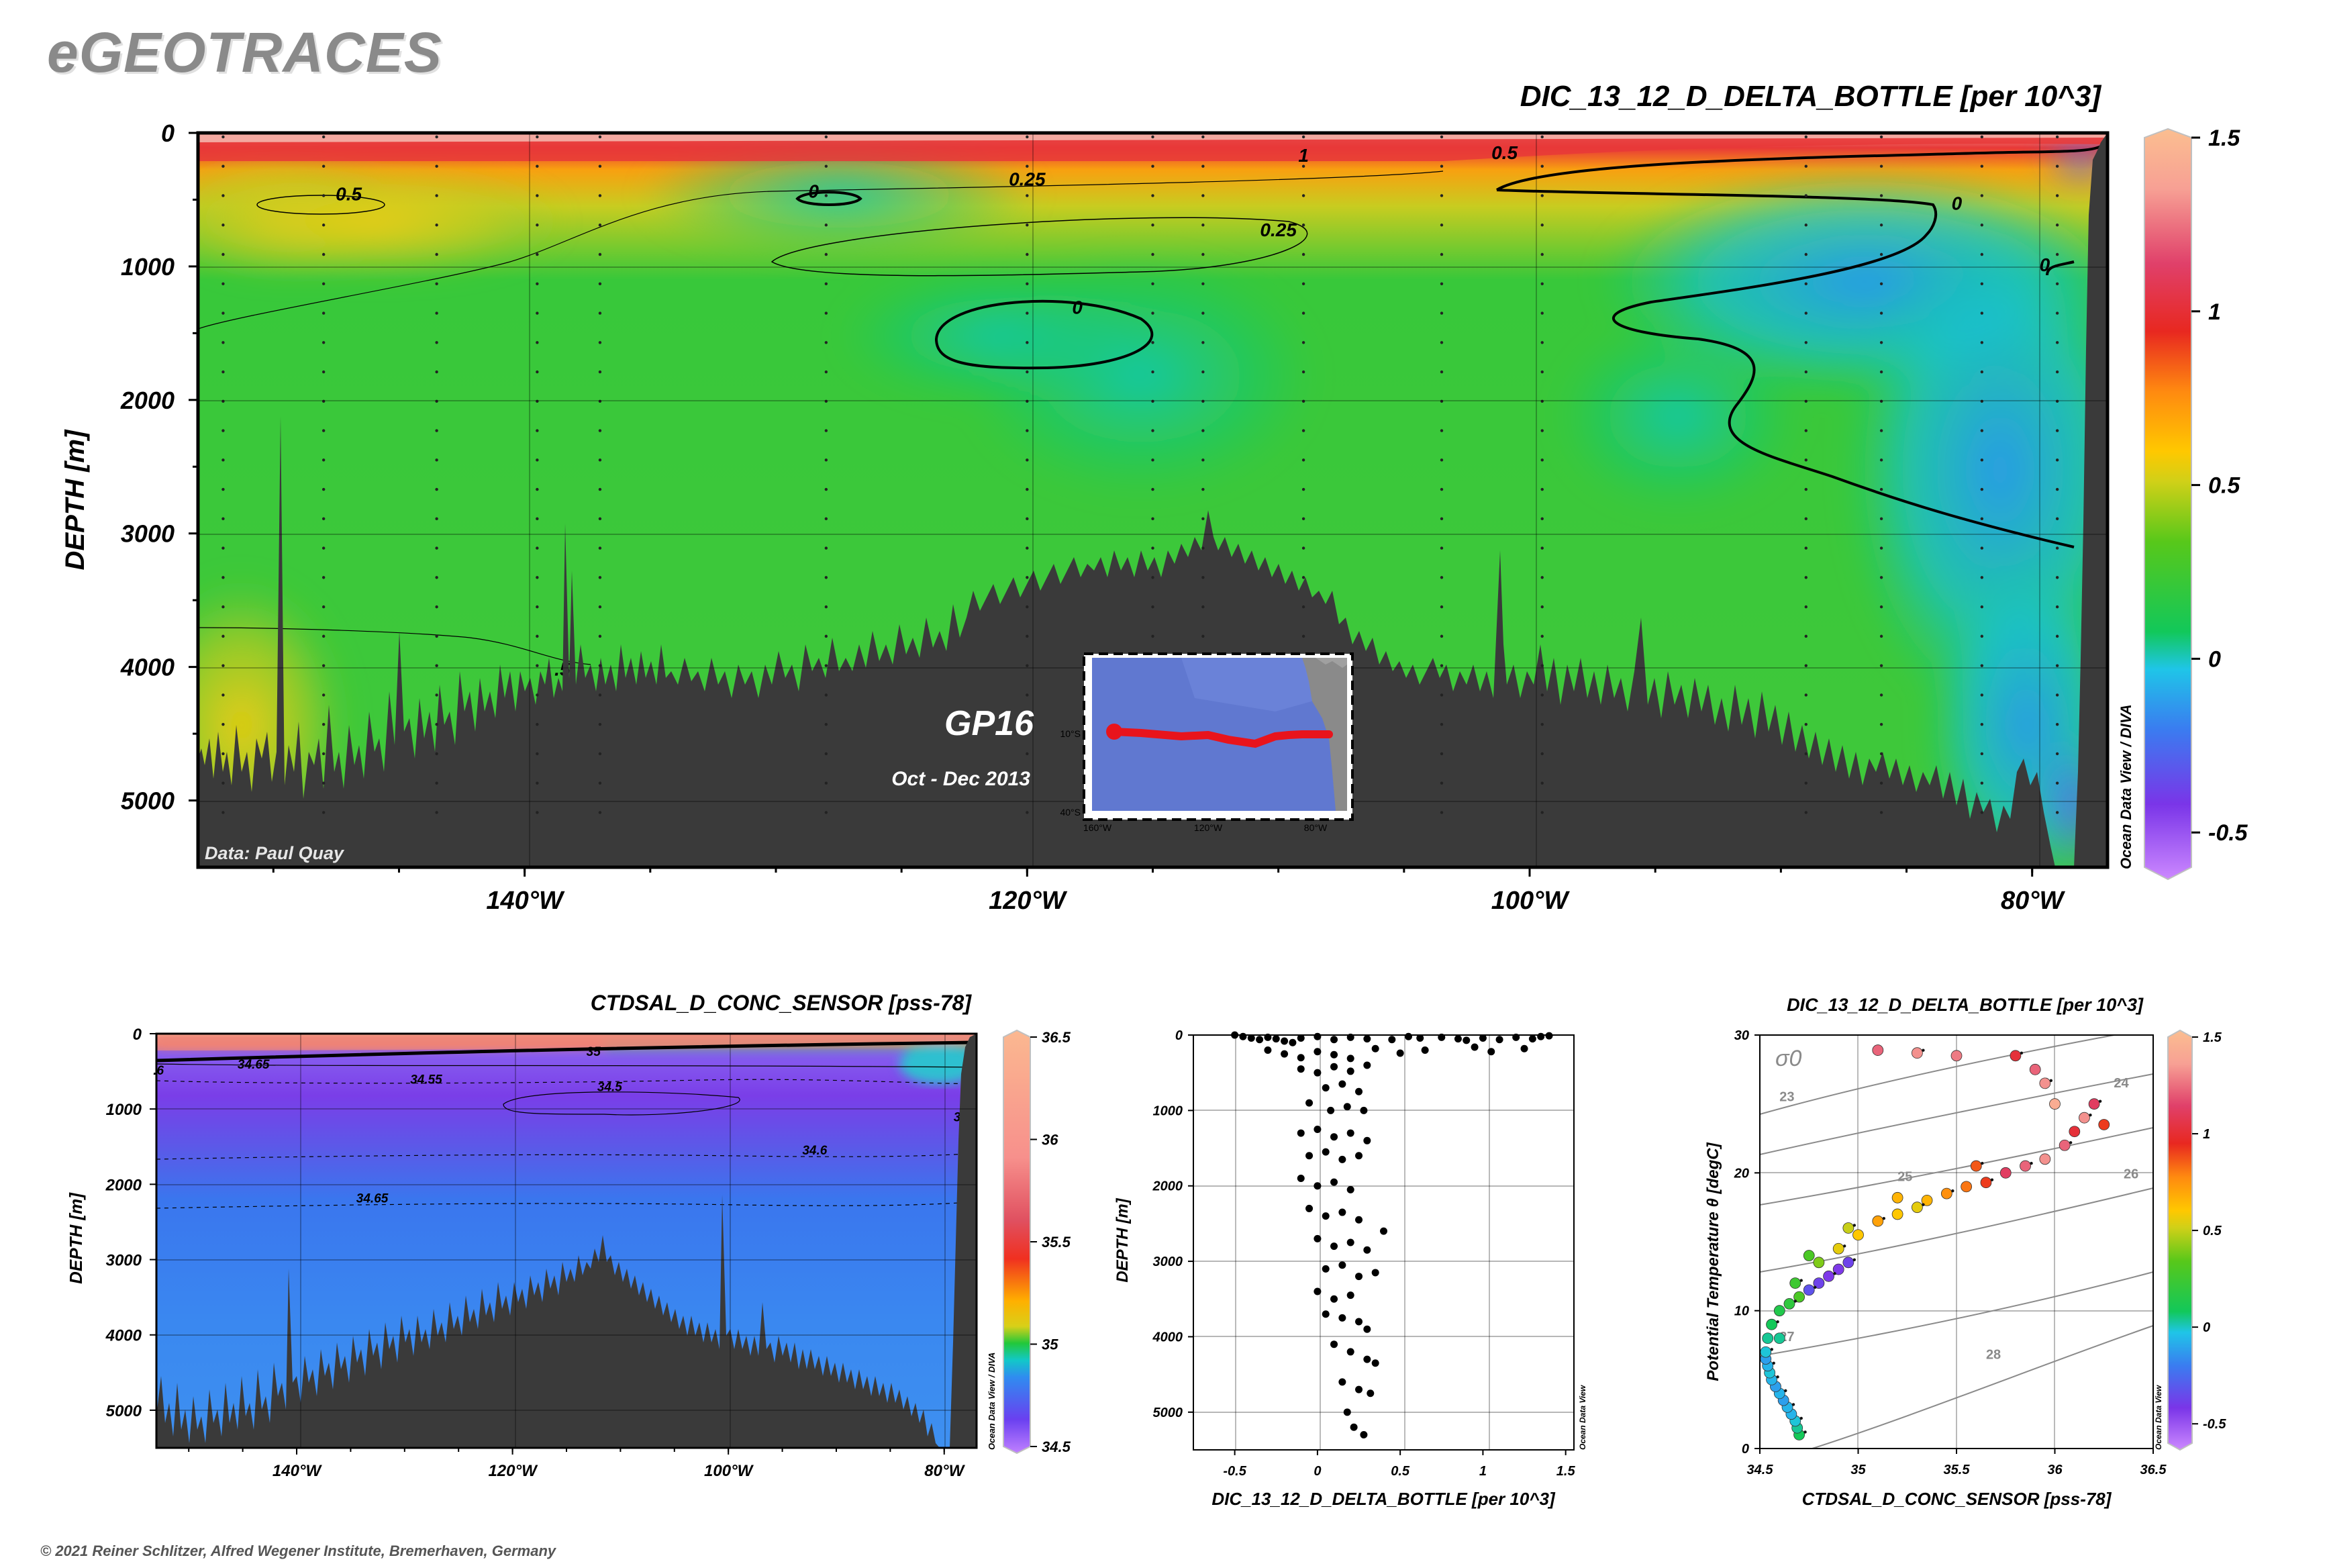  Describe the element at coordinates (147, 401) in the screenshot. I see `main-ytick-label: 2000` at that location.